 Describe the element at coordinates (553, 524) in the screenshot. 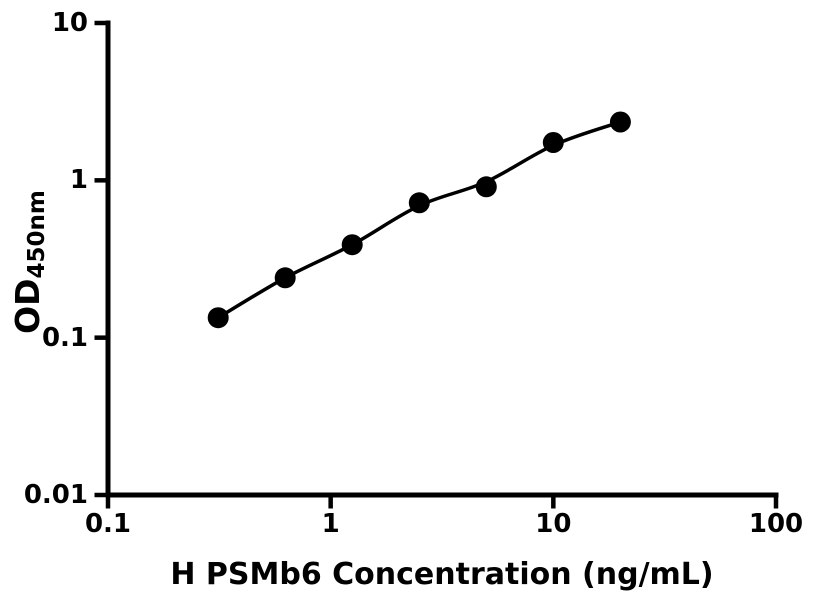

I see `x-tick-label: 10` at that location.